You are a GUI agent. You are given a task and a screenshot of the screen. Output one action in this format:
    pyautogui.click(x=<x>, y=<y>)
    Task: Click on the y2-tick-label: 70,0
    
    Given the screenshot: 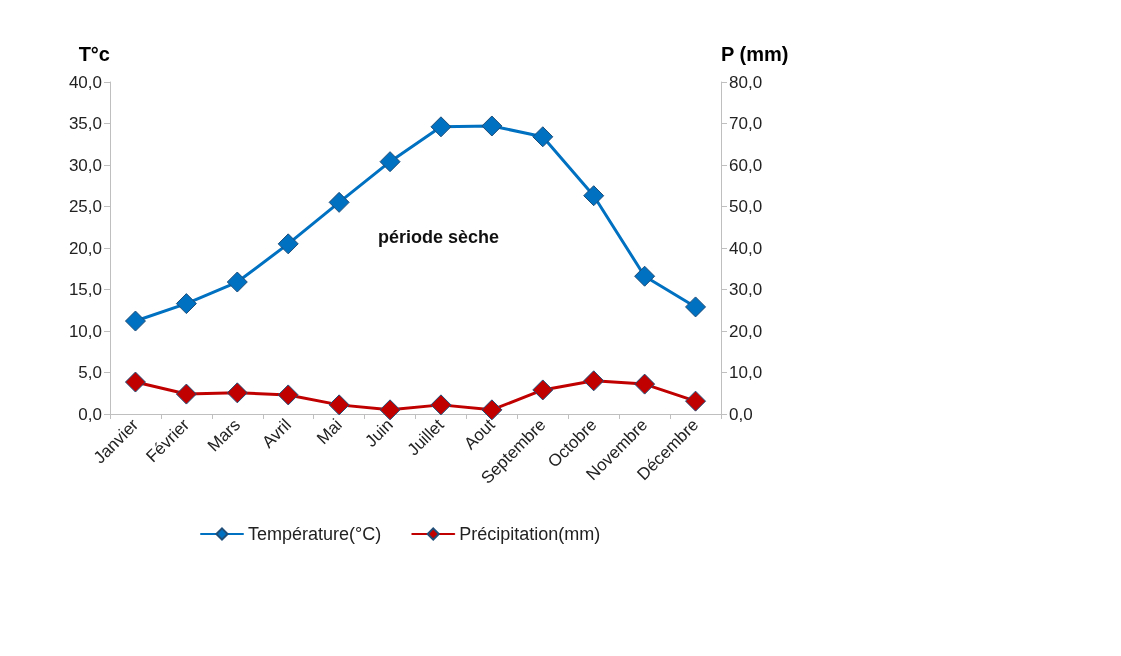 What is the action you would take?
    pyautogui.click(x=746, y=123)
    